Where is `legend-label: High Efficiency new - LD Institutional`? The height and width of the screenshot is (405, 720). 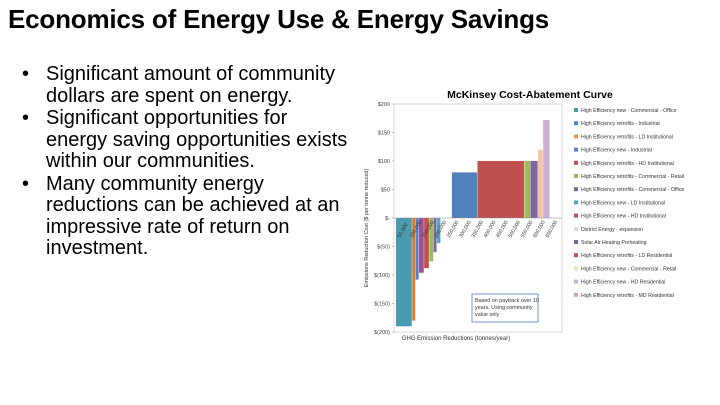
legend-label: High Efficiency new - LD Institutional is located at coordinates (623, 203).